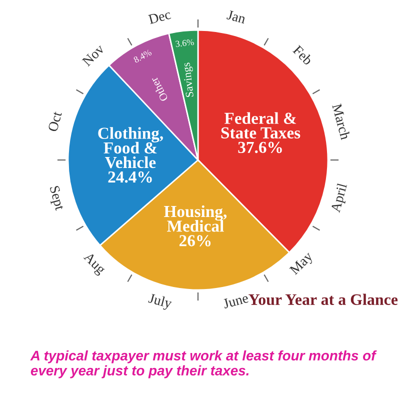 The width and height of the screenshot is (406, 405). What do you see at coordinates (160, 302) in the screenshot?
I see `text: July` at bounding box center [160, 302].